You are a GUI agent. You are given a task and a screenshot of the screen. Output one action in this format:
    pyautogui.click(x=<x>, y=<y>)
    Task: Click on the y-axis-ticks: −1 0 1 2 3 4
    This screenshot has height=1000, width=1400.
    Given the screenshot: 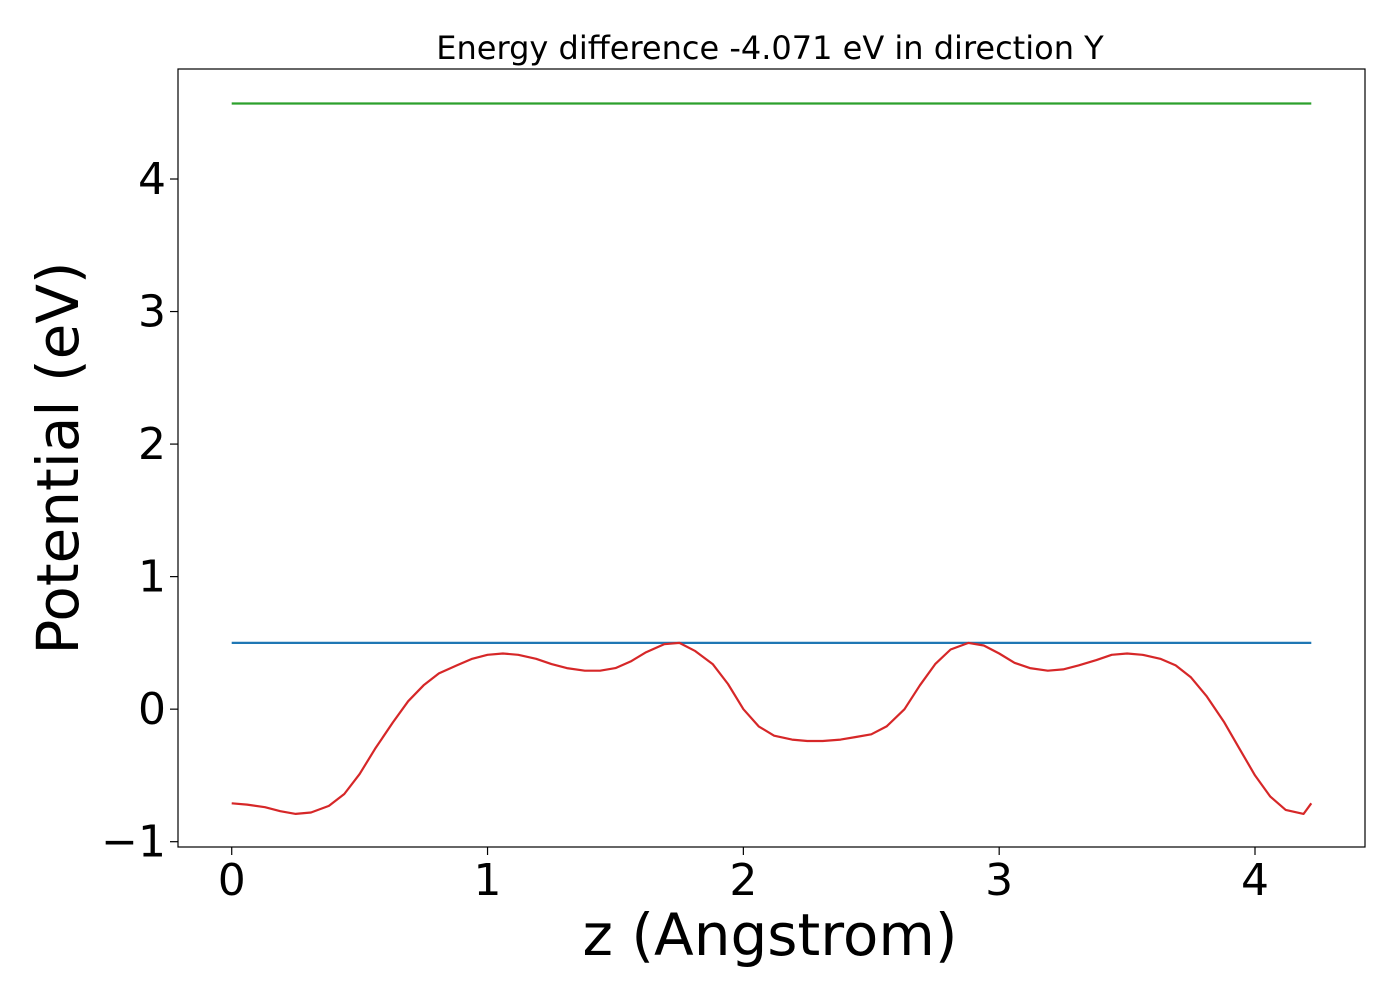 What is the action you would take?
    pyautogui.click(x=139, y=511)
    